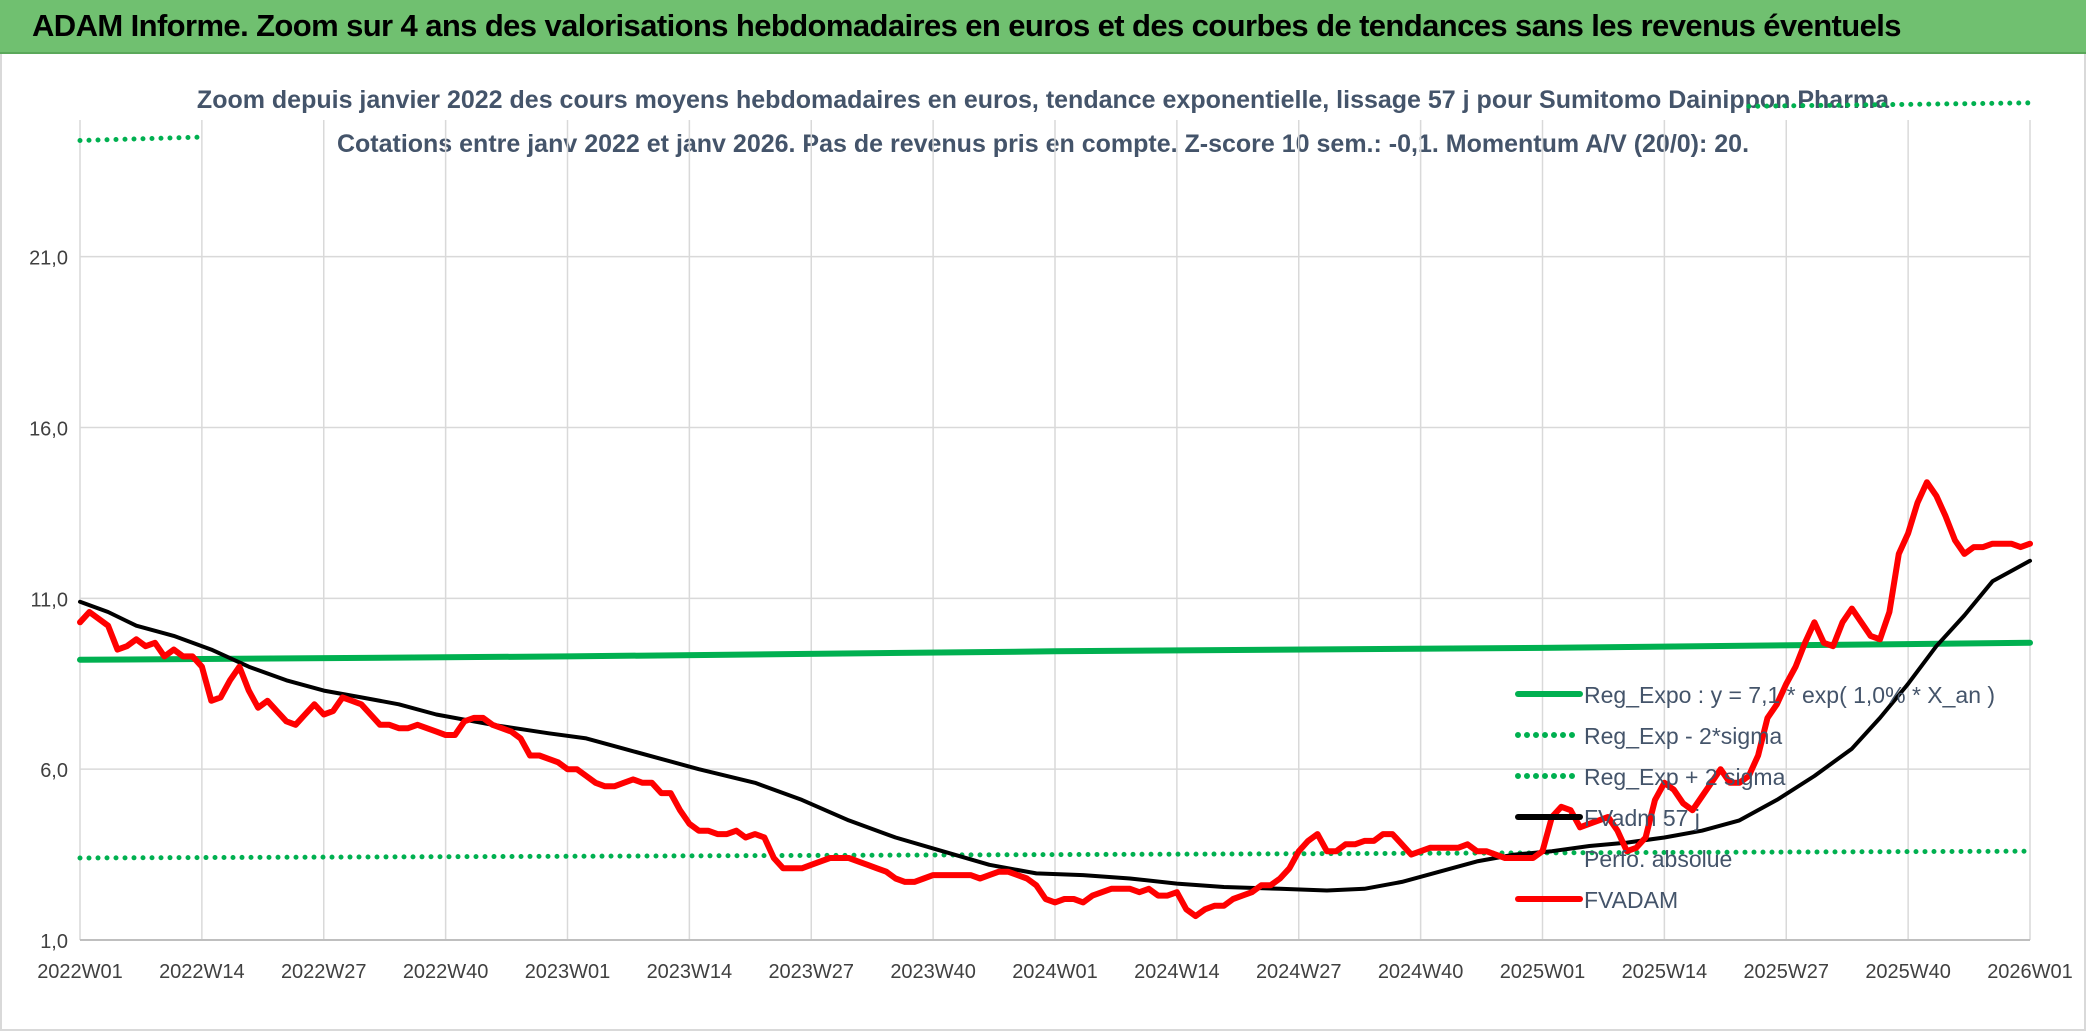 This screenshot has width=2086, height=1031. Describe the element at coordinates (446, 972) in the screenshot. I see `x-tick-label: 2022W40` at that location.